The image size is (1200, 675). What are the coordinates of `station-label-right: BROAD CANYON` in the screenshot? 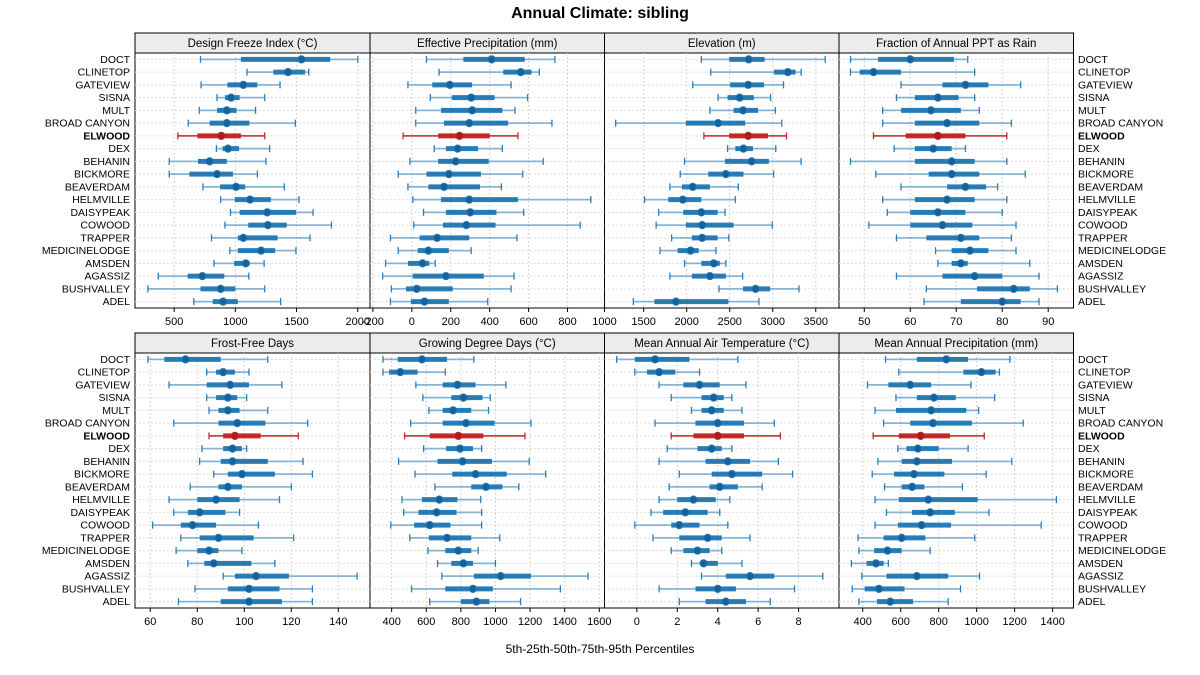 It's located at (1120, 124).